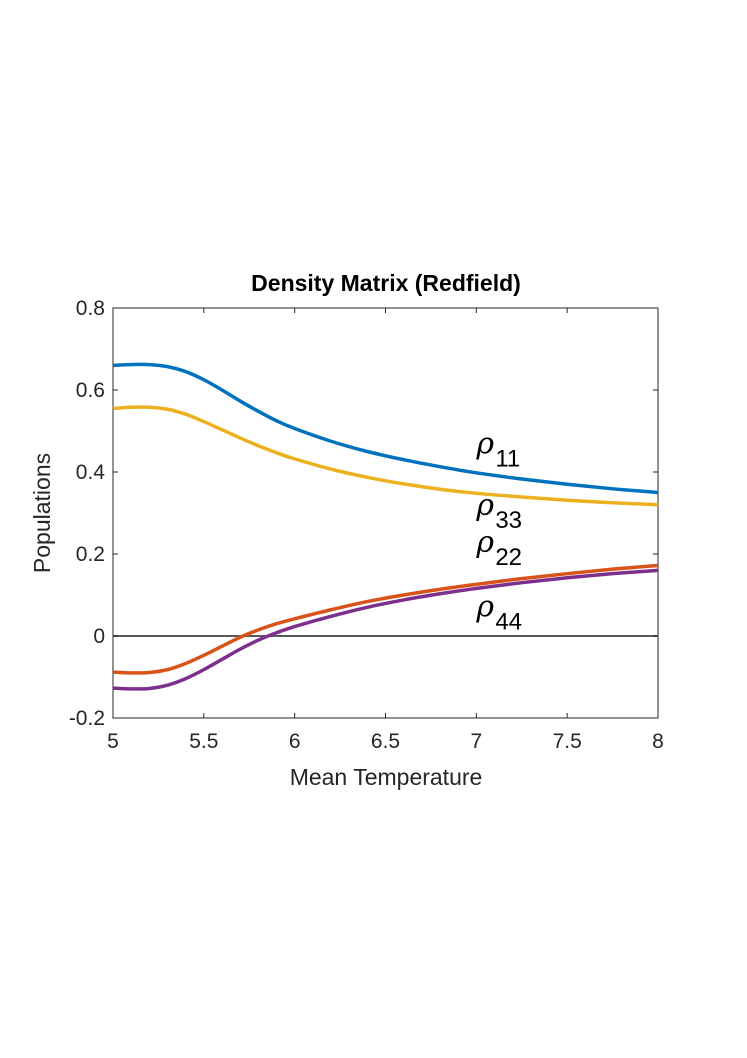  Describe the element at coordinates (113, 741) in the screenshot. I see `x-tick-label: 5` at that location.